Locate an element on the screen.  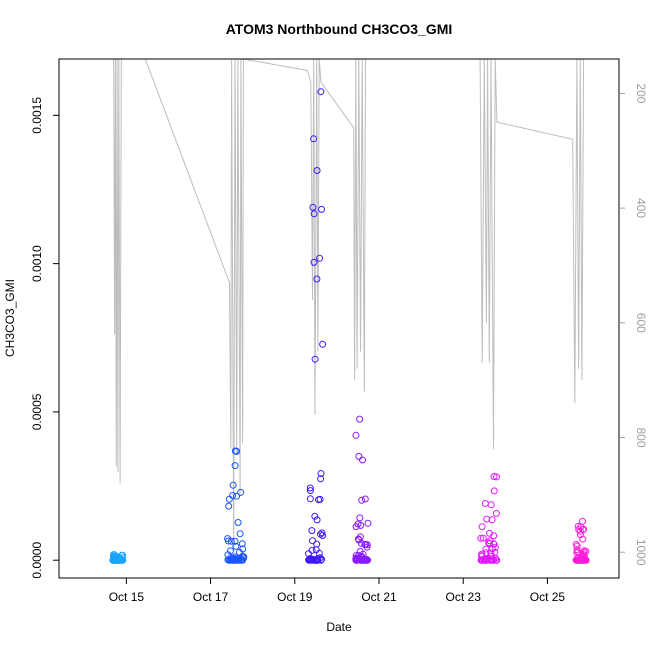
x-axis-label: Date is located at coordinates (339, 627).